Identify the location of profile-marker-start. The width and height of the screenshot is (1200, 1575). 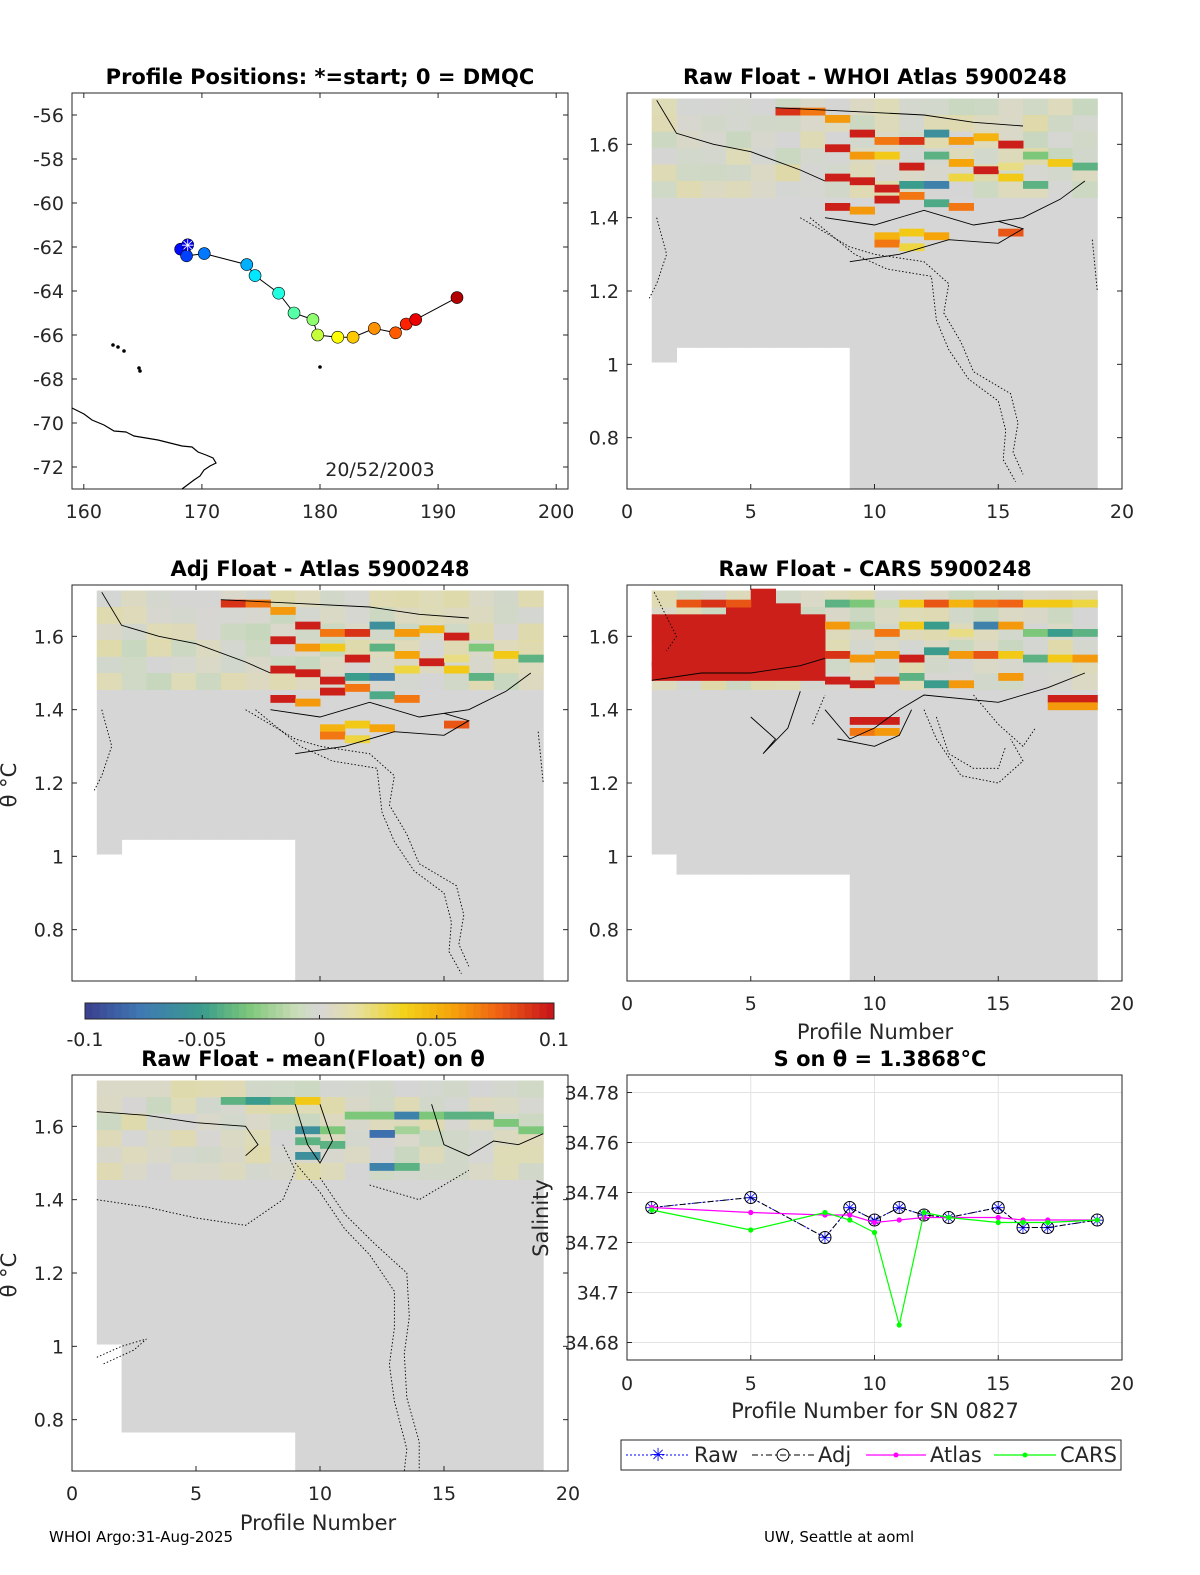
(188, 245).